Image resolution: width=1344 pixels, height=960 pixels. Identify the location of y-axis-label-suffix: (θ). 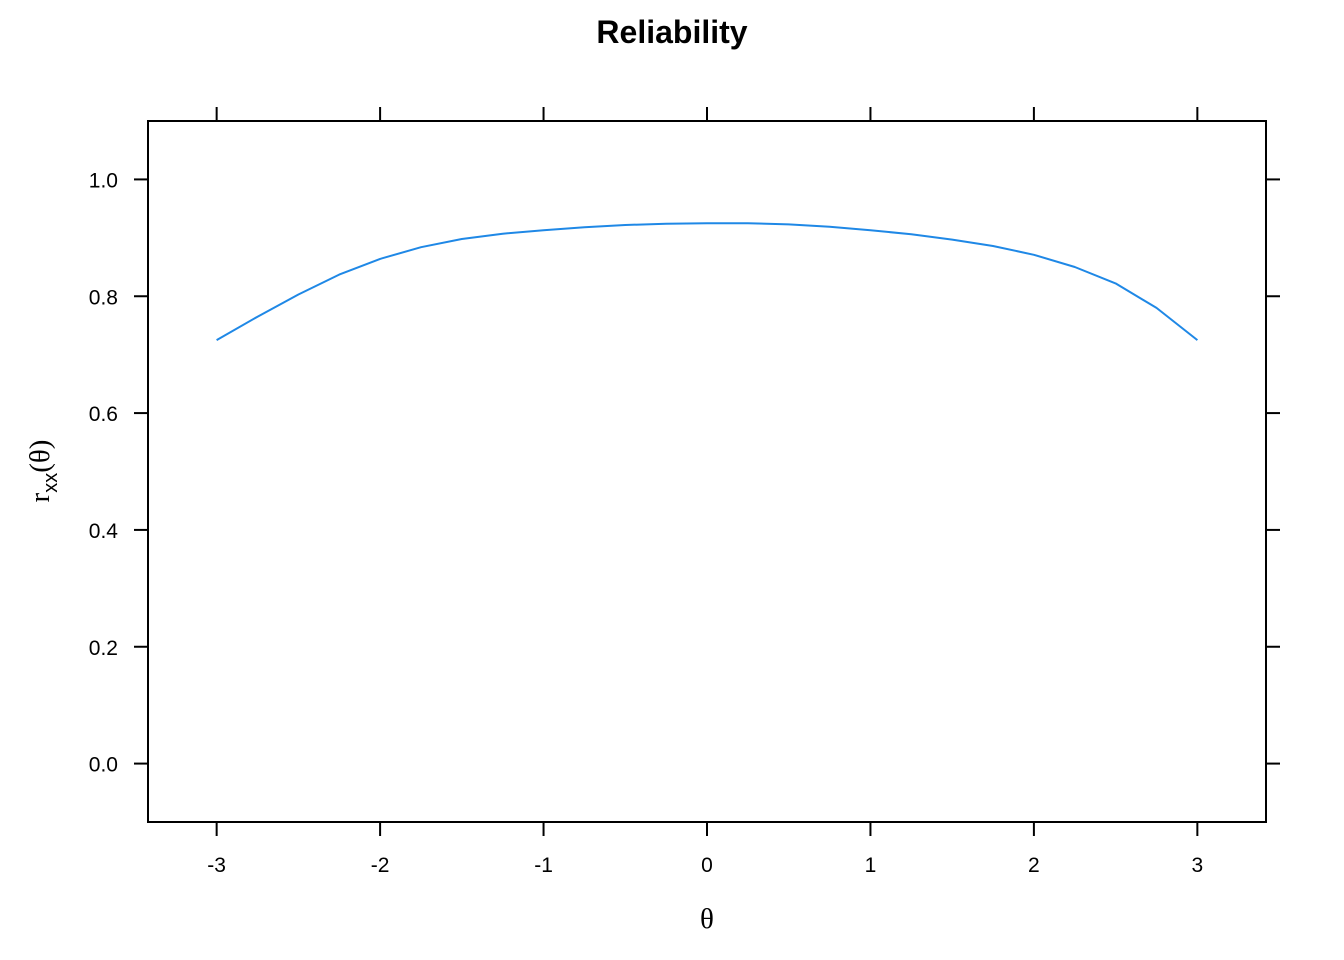
(40, 456).